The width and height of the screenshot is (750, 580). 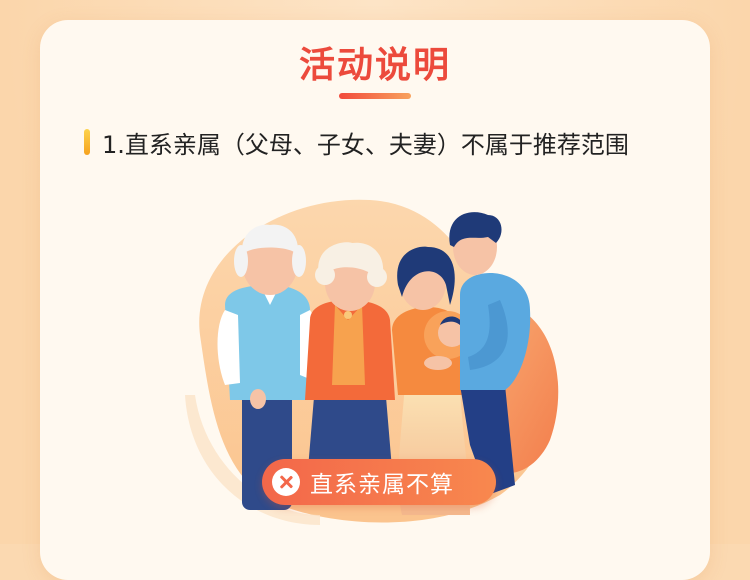 I want to click on father-figure, so click(x=490, y=353).